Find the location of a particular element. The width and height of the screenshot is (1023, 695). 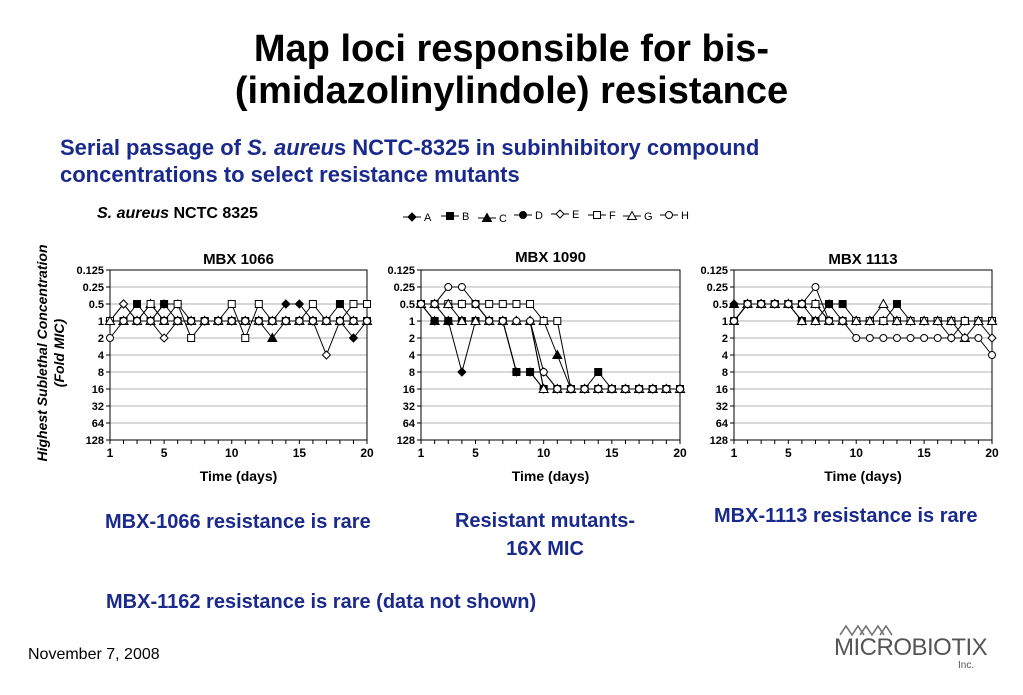

y-tick-label: 32 is located at coordinates (98, 407).